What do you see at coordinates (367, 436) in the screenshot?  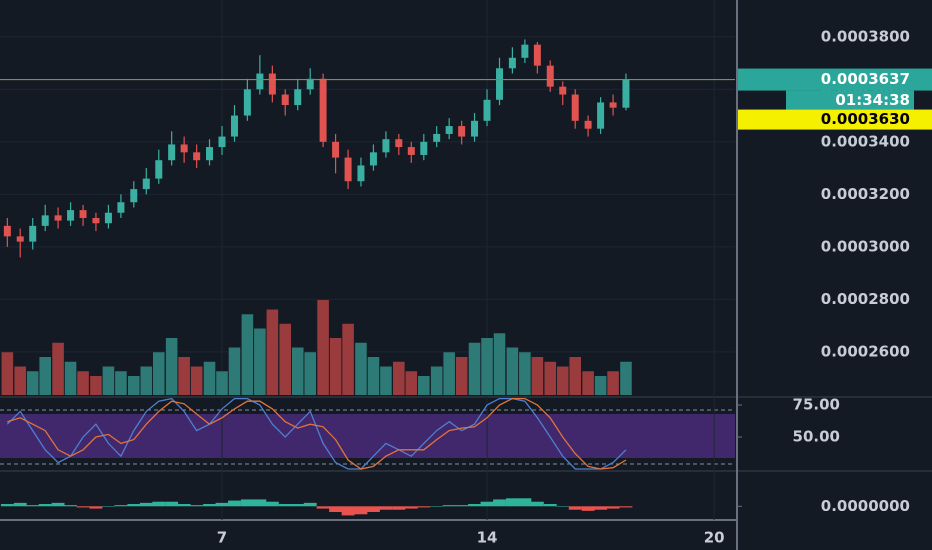 I see `oscillator-band` at bounding box center [367, 436].